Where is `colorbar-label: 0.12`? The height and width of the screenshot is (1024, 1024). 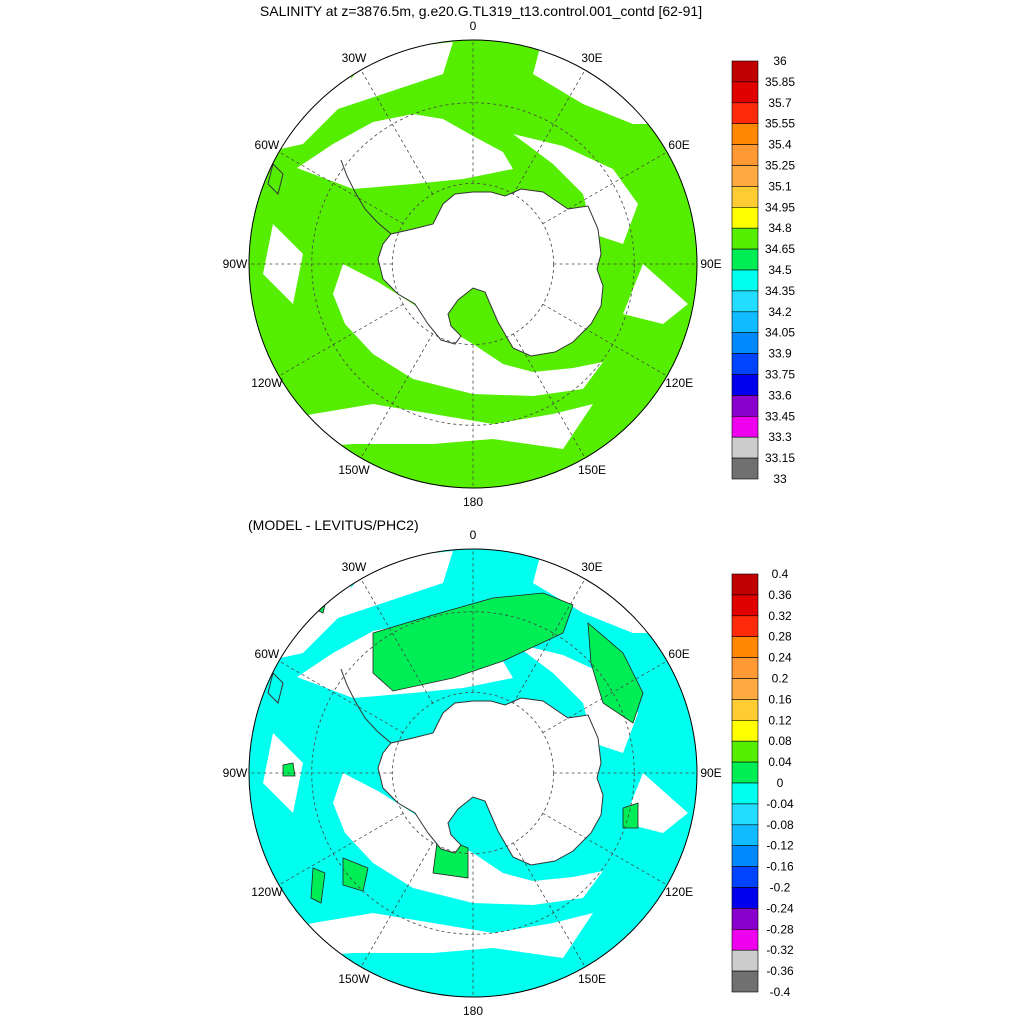 colorbar-label: 0.12 is located at coordinates (780, 720).